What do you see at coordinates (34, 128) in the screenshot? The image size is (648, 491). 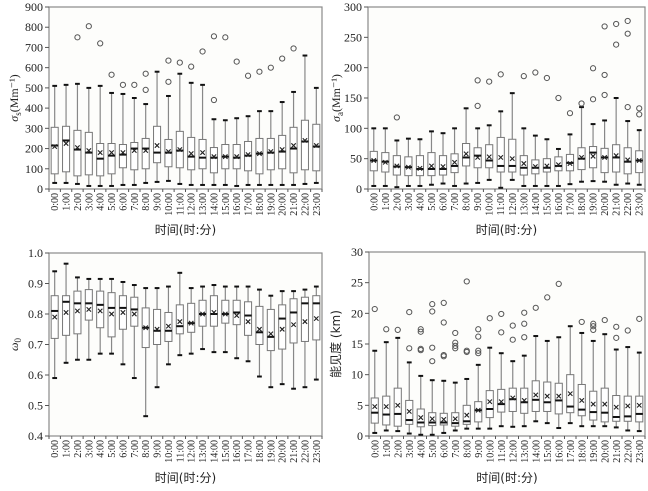 I see `y-tick-label: 300` at bounding box center [34, 128].